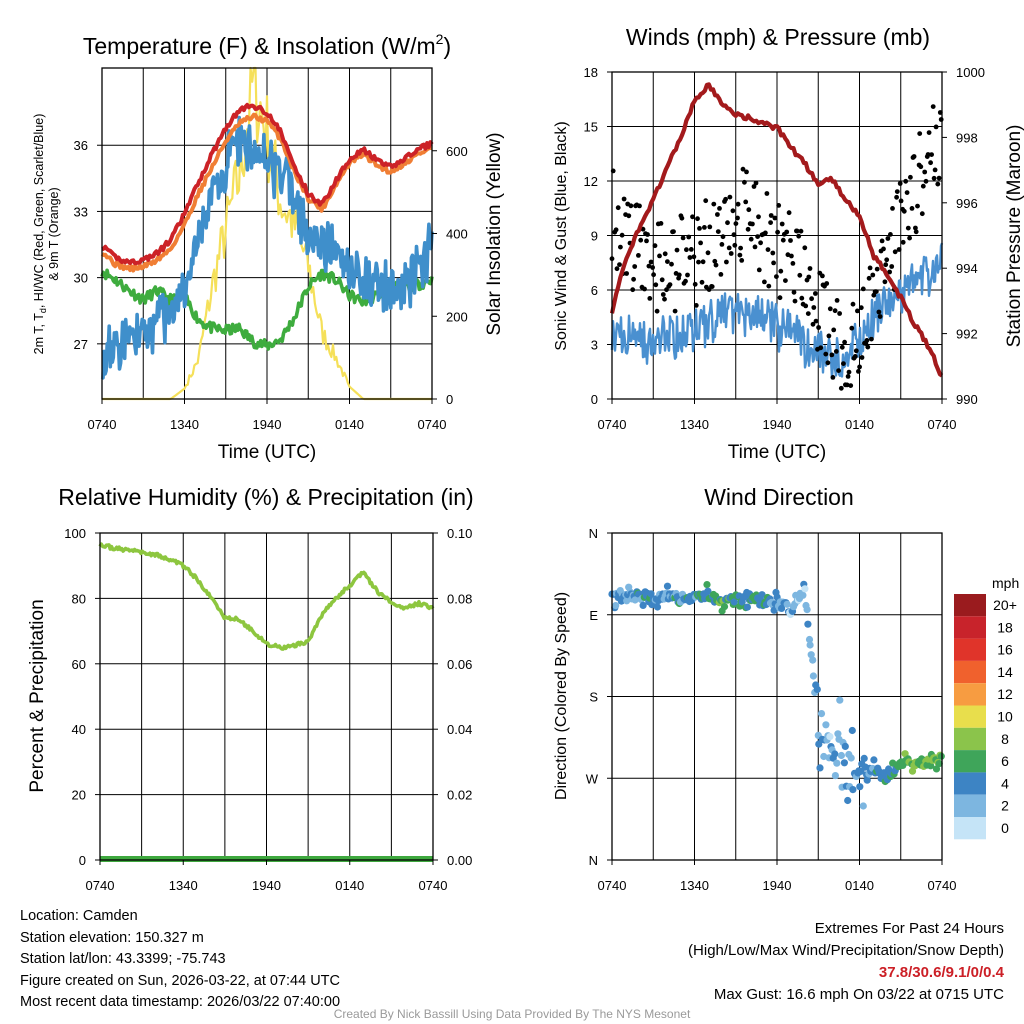 The image size is (1024, 1024). What do you see at coordinates (941, 972) in the screenshot?
I see `extremes-values: 37.8/30.6/9.1/0/0.4` at bounding box center [941, 972].